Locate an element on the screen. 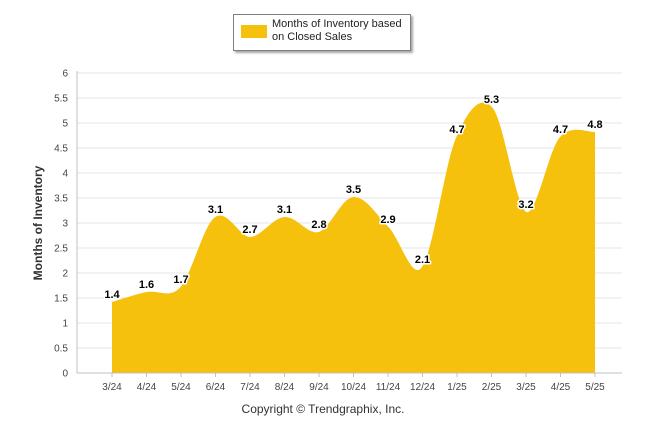 The height and width of the screenshot is (434, 646). x-tick-label: 10/24 is located at coordinates (353, 387).